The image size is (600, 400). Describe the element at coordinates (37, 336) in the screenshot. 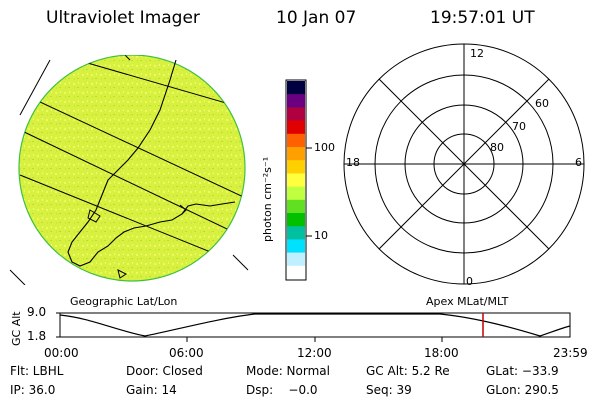

I see `orbit-ytick-min: 1.8` at that location.